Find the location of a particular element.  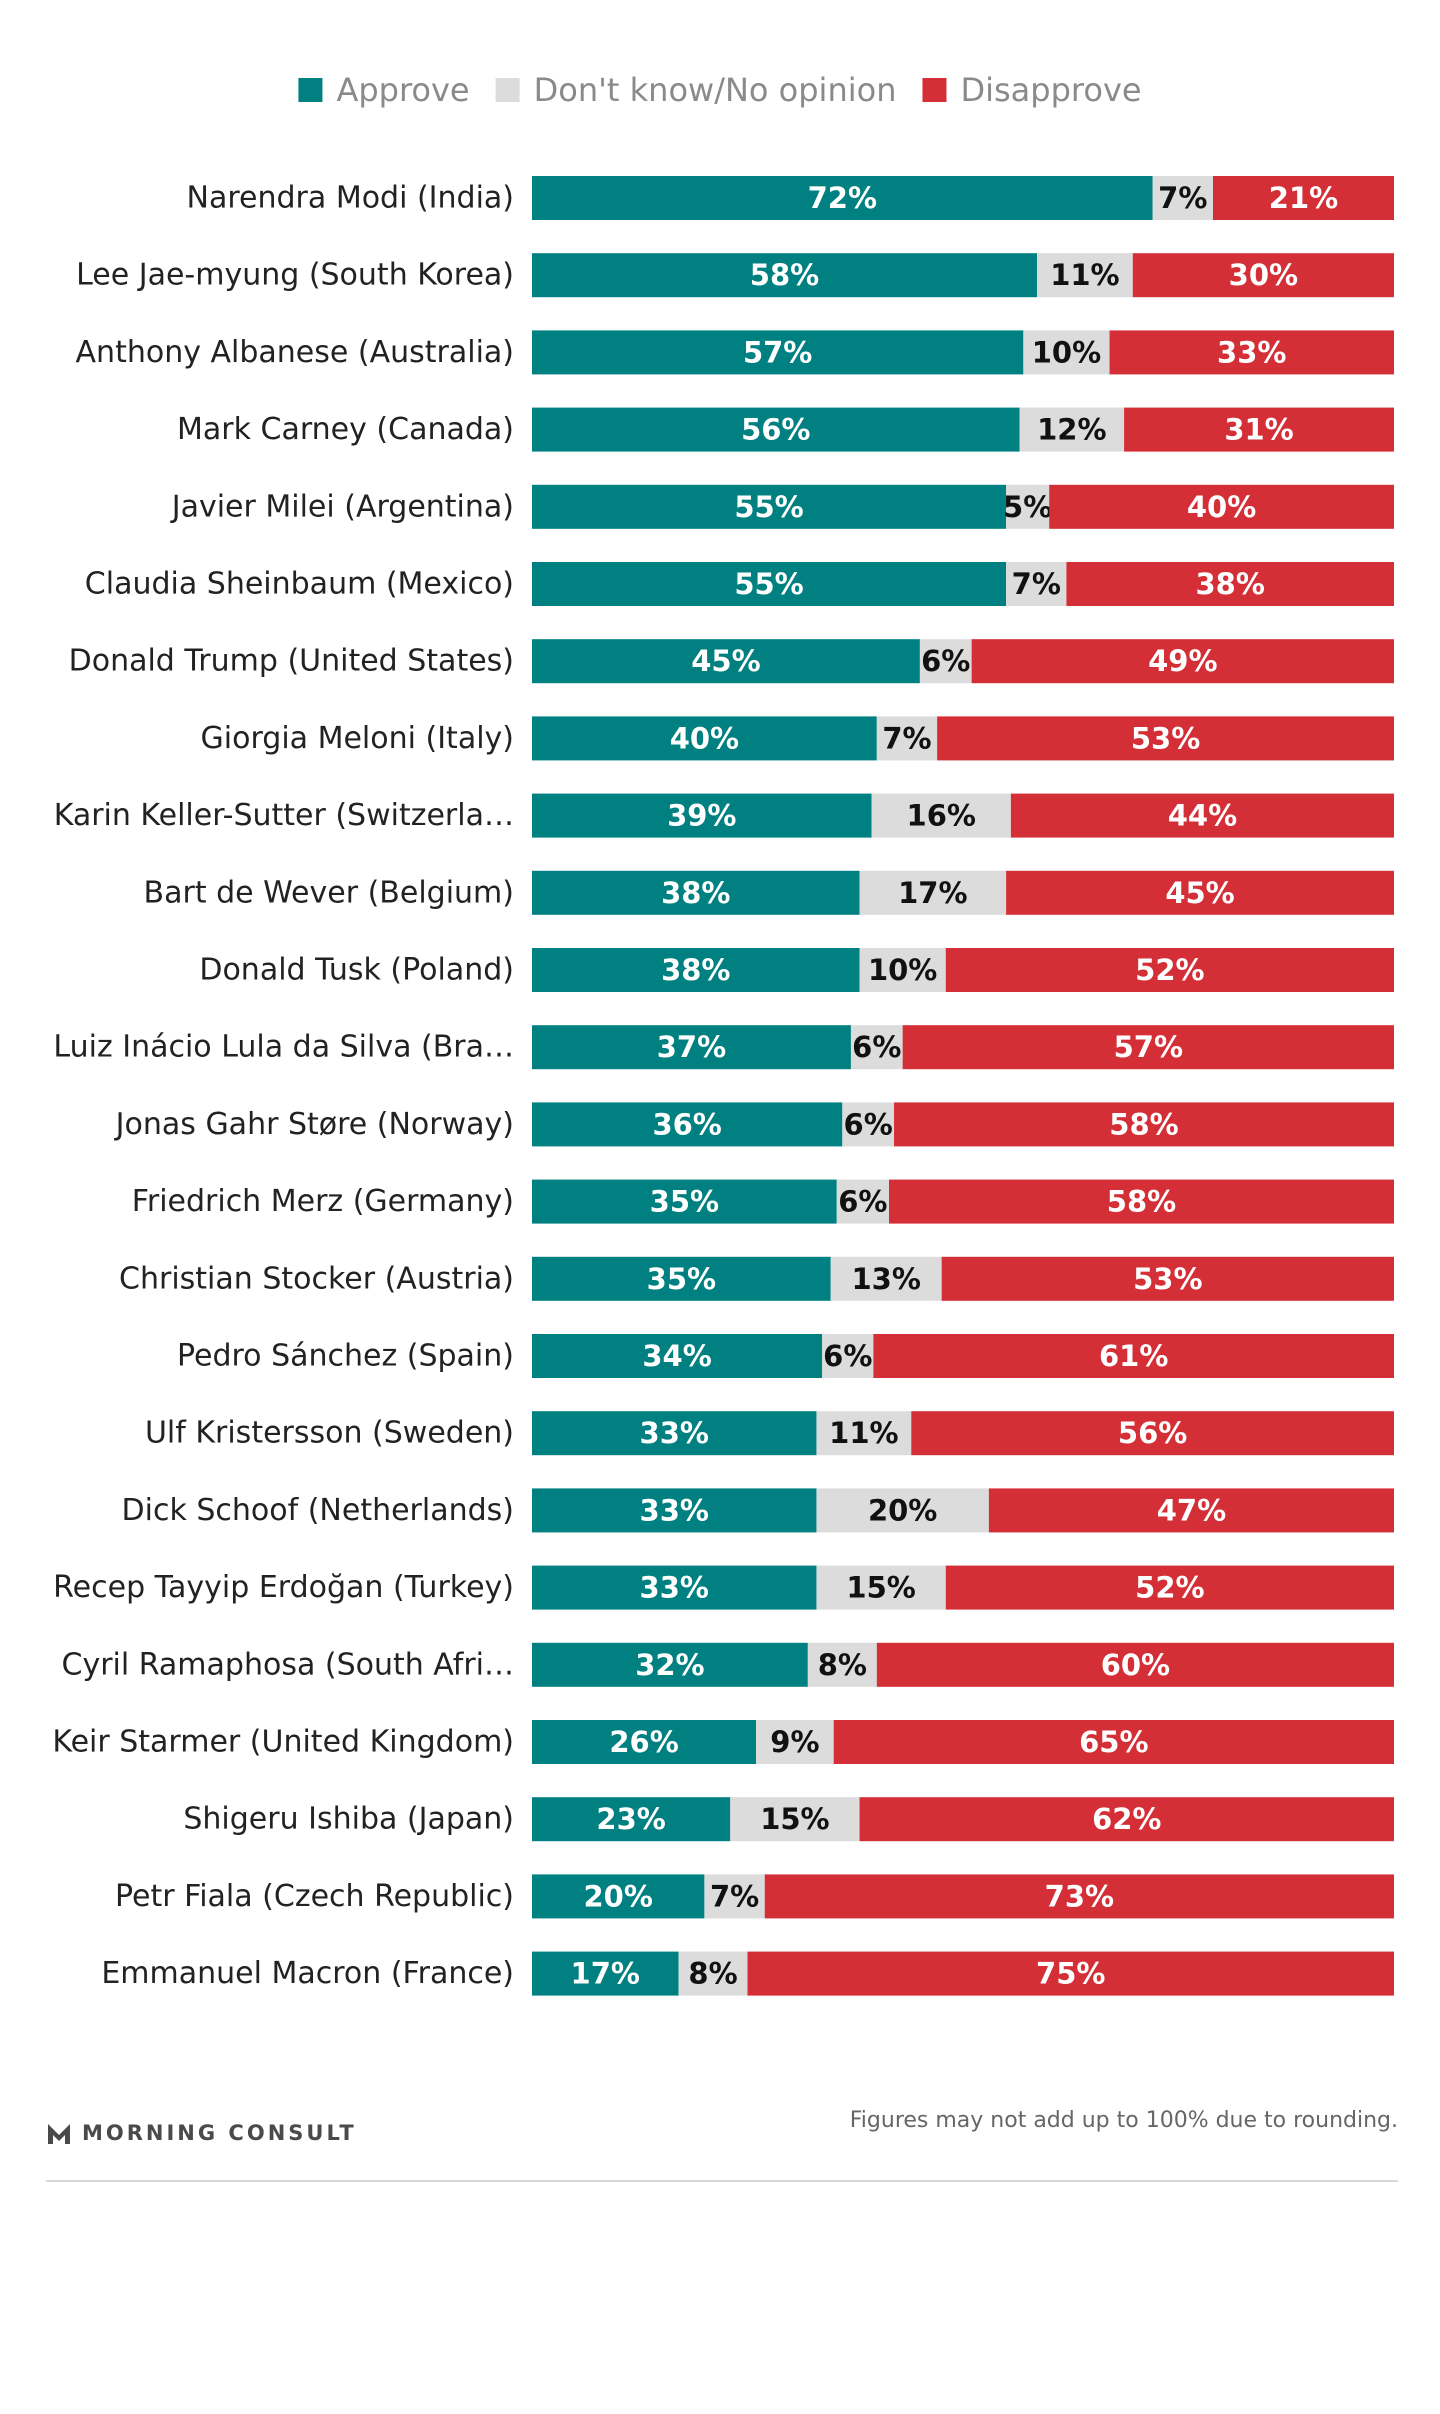

data-label-approve: 23% is located at coordinates (630, 1819).